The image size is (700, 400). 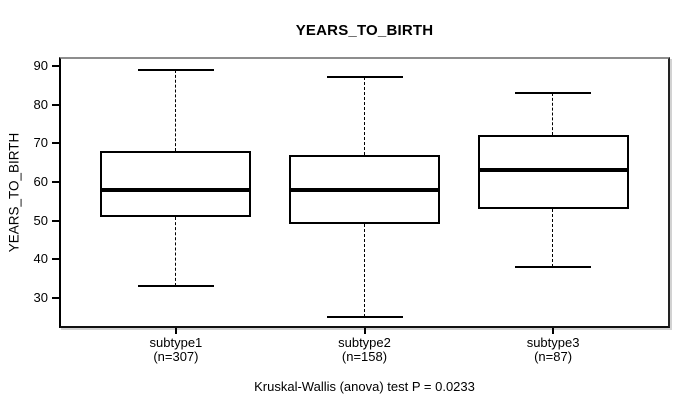 I want to click on y-axis-title: YEARS_TO_BIRTH, so click(x=14, y=192).